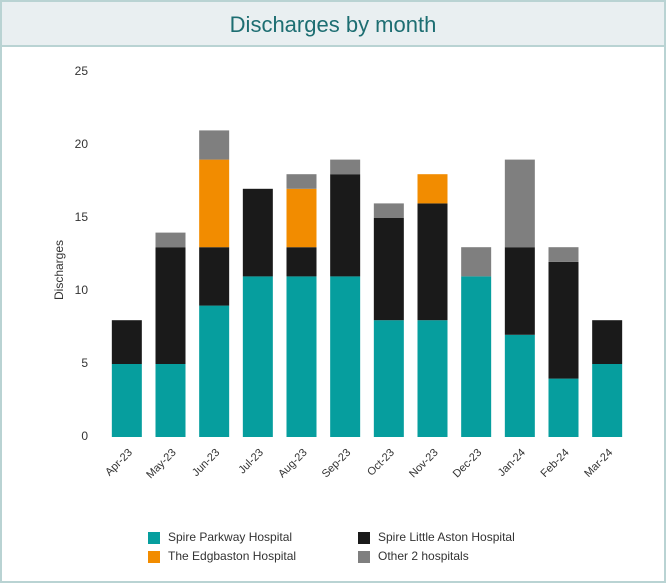  What do you see at coordinates (230, 537) in the screenshot?
I see `legend-label: Spire Parkway Hospital` at bounding box center [230, 537].